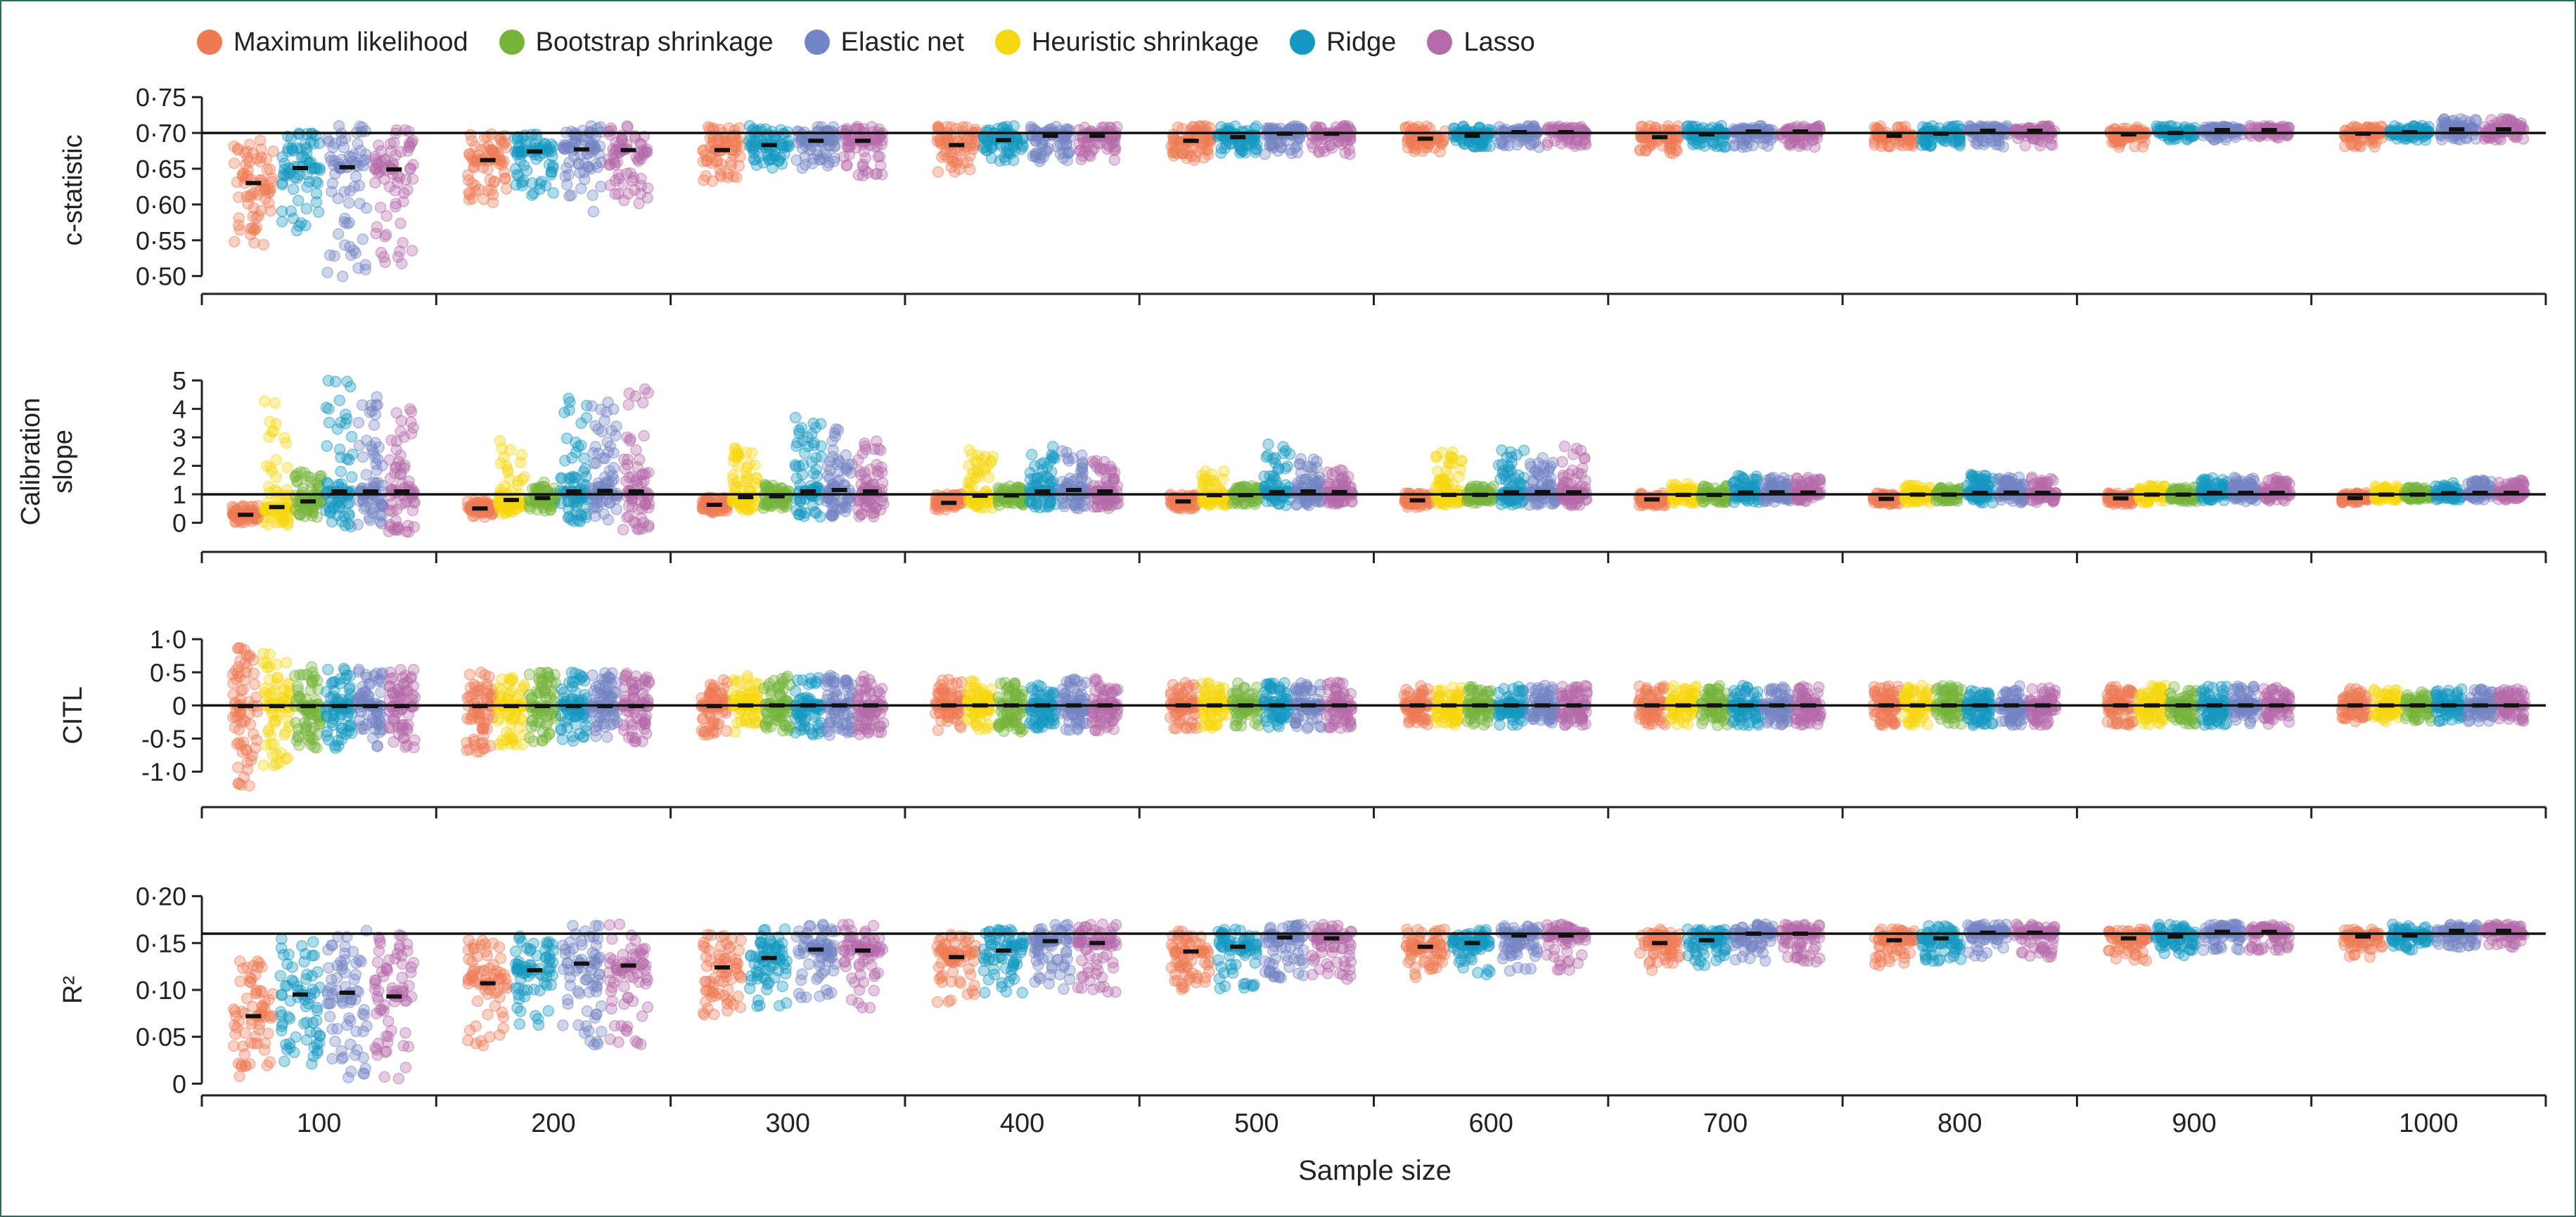  I want to click on legend-swatch-elastic-net, so click(817, 42).